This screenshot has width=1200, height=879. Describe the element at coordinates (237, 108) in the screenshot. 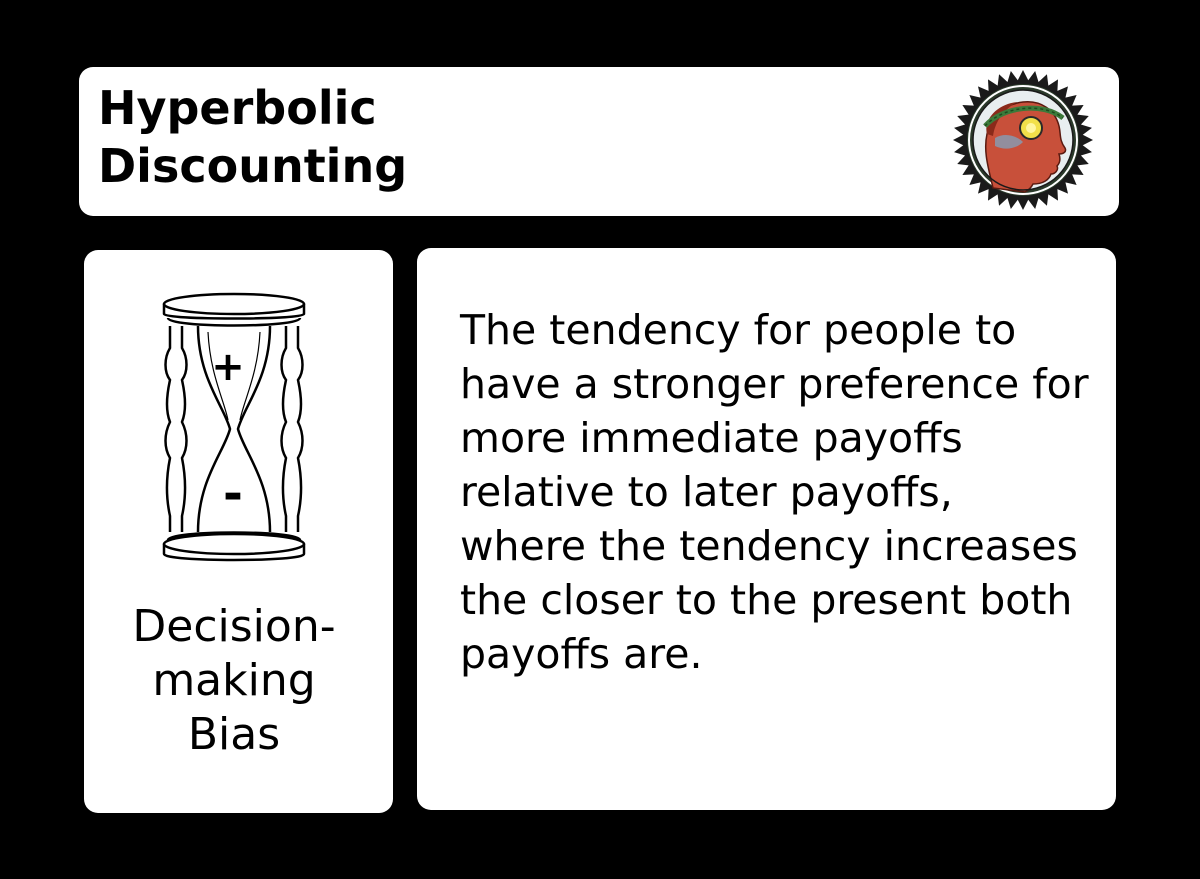

I see `title-line-1: Hyperbolic` at that location.